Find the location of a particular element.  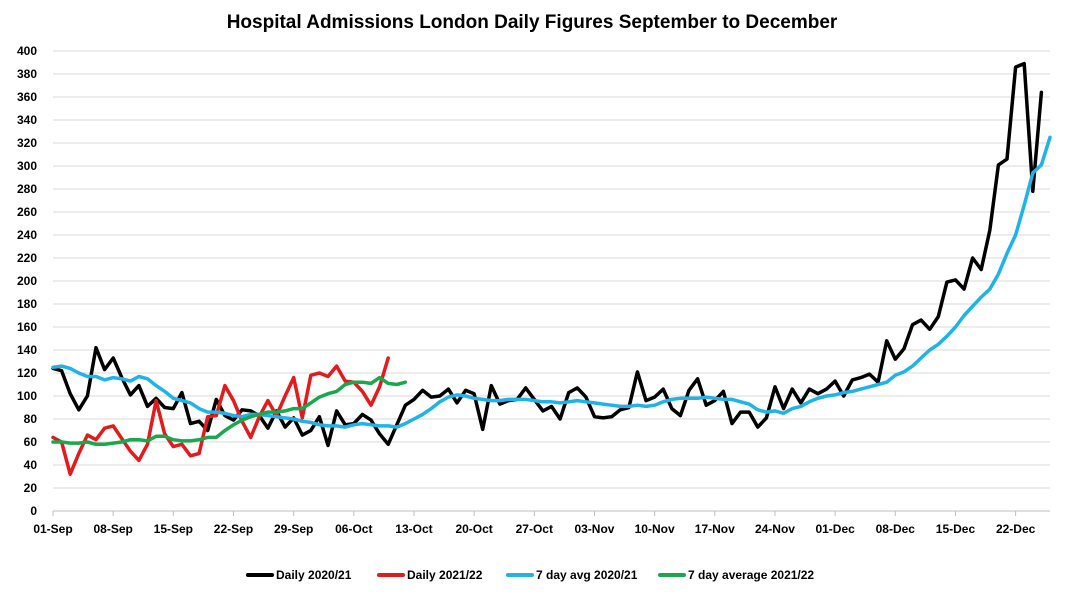

x-tick-label: 22-Sep is located at coordinates (233, 529).